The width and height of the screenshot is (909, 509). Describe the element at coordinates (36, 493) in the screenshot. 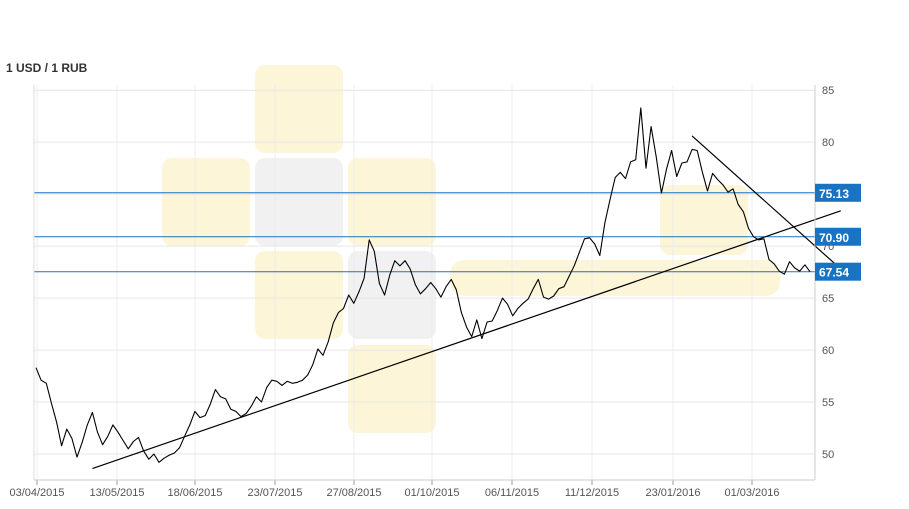

I see `x-tick-label: 03/04/2015` at that location.